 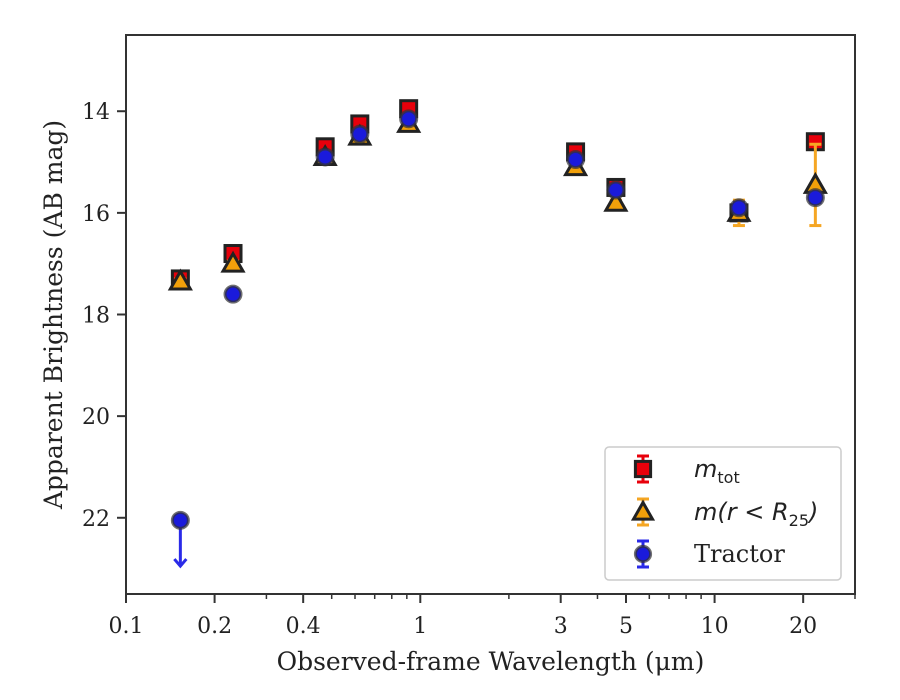 I want to click on x-tick-label: 5, so click(x=626, y=626).